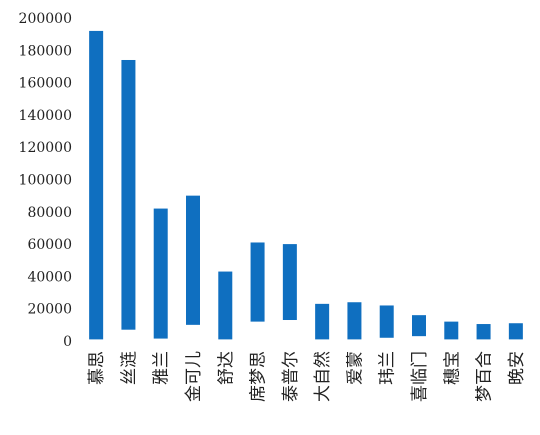  What do you see at coordinates (291, 376) in the screenshot?
I see `x-tick-label: 泰普尔` at bounding box center [291, 376].